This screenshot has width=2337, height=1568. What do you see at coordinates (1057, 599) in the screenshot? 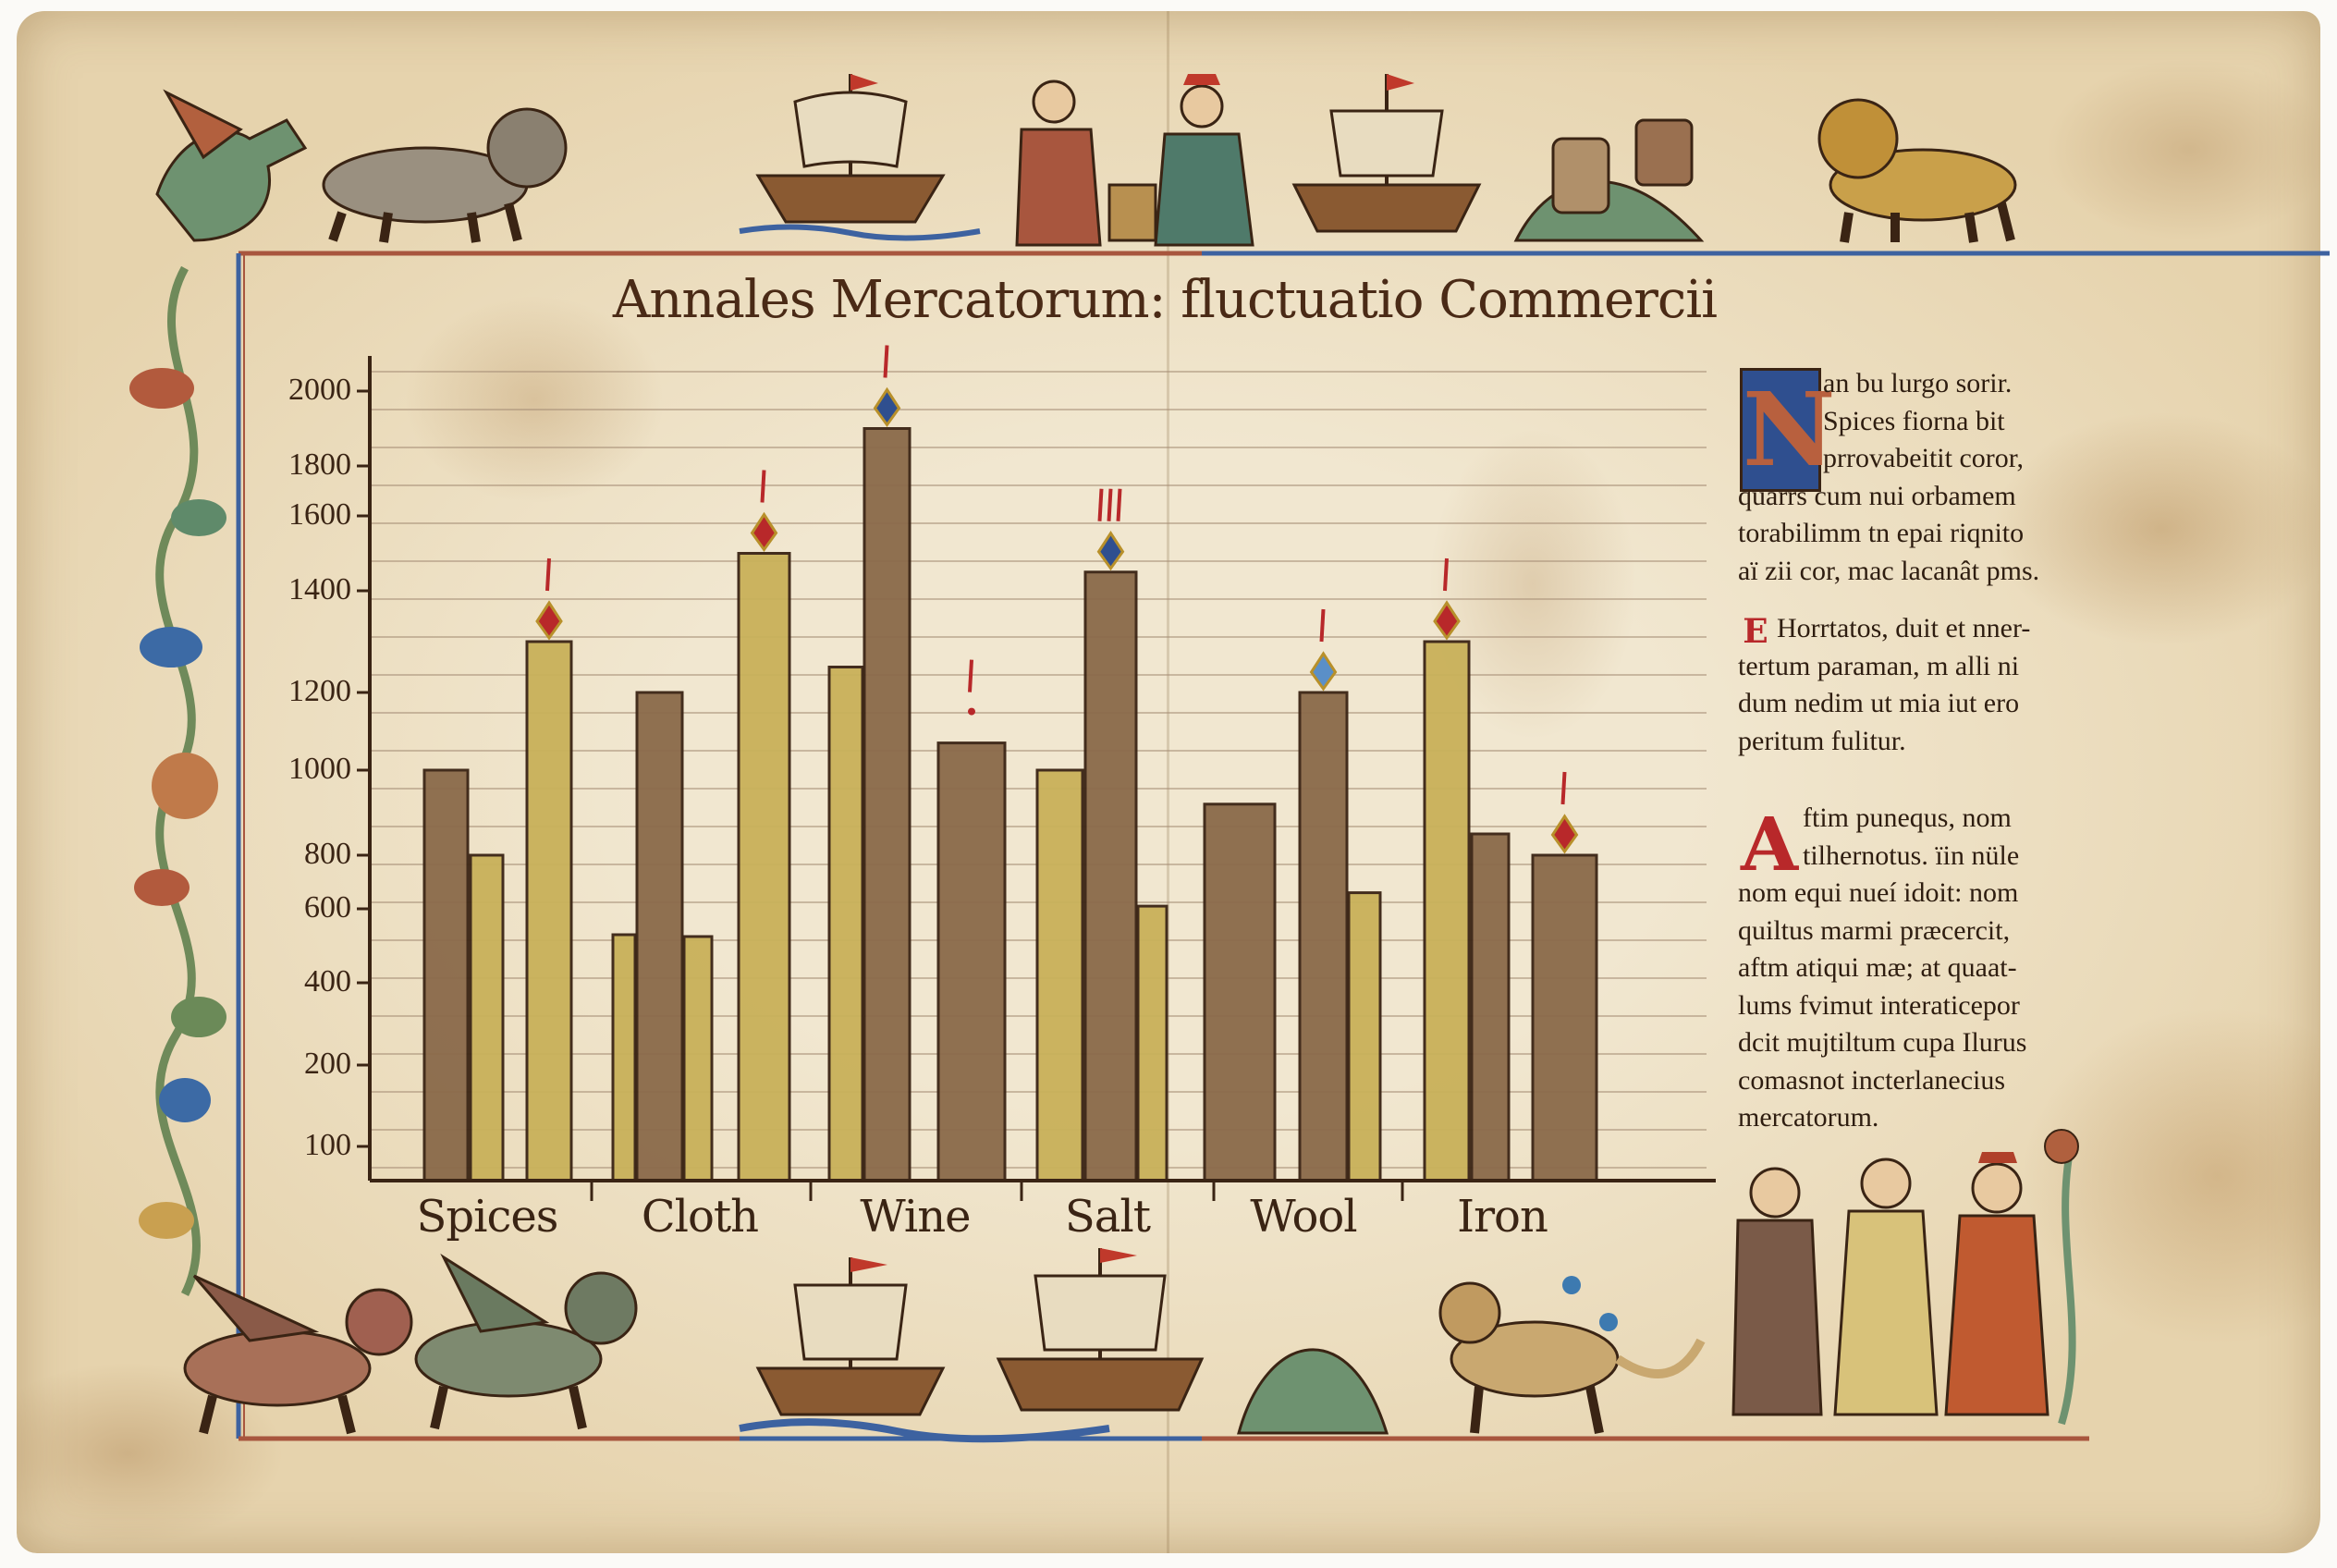
I see `bar-markers` at bounding box center [1057, 599].